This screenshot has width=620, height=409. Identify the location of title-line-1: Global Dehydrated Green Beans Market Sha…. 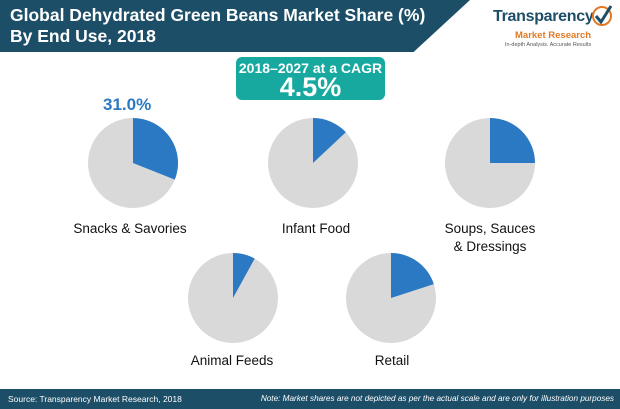
(218, 15).